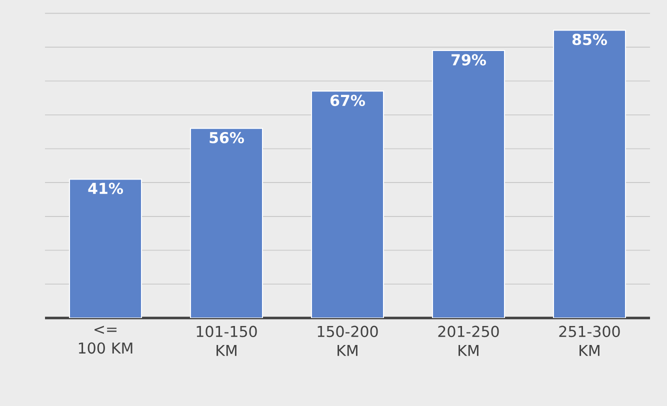 The image size is (667, 406). Describe the element at coordinates (469, 60) in the screenshot. I see `data-label: 79%` at that location.